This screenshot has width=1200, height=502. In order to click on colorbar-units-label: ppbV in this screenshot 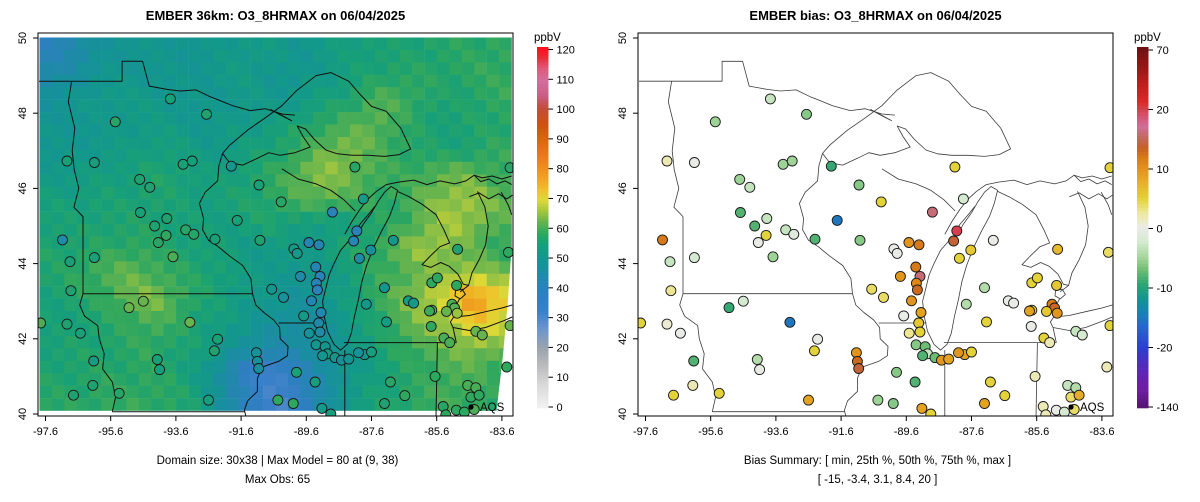, I will do `click(547, 38)`.